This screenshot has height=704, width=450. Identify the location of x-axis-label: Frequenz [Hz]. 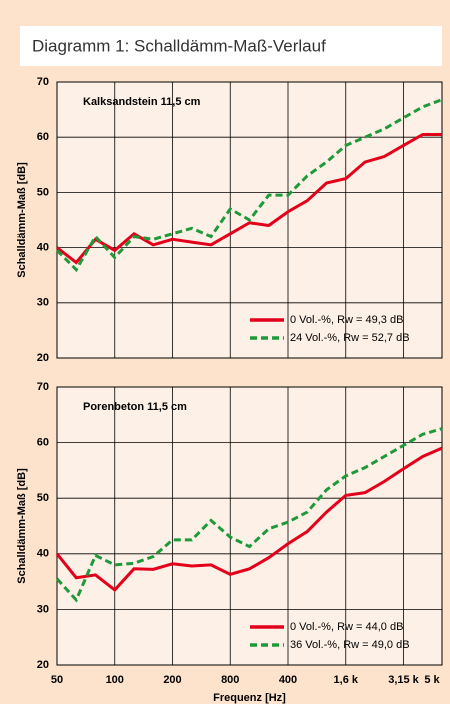
(249, 698).